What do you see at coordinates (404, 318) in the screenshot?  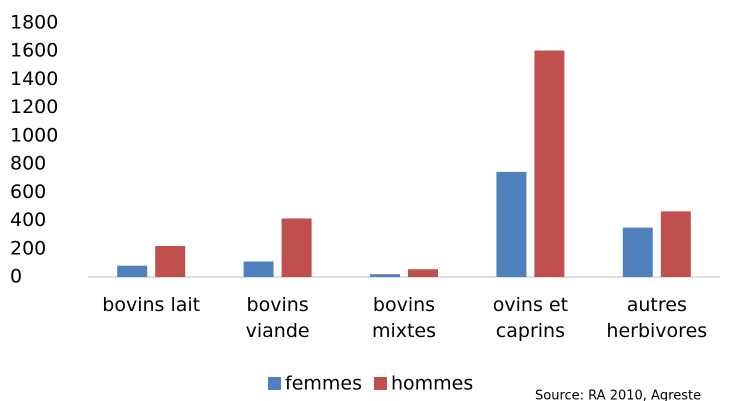 I see `x-tick-label: bovins mixtes` at bounding box center [404, 318].